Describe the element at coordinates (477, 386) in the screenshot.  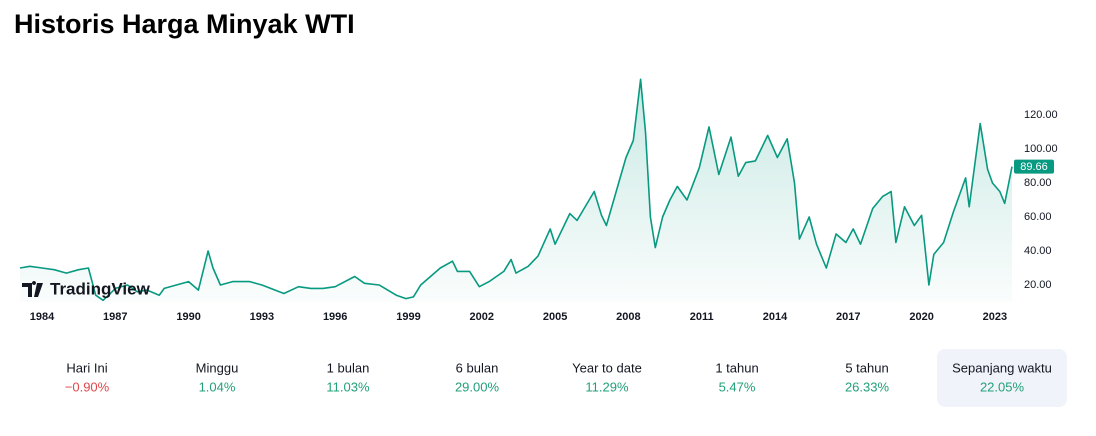
I see `period-change: 29.00%` at that location.